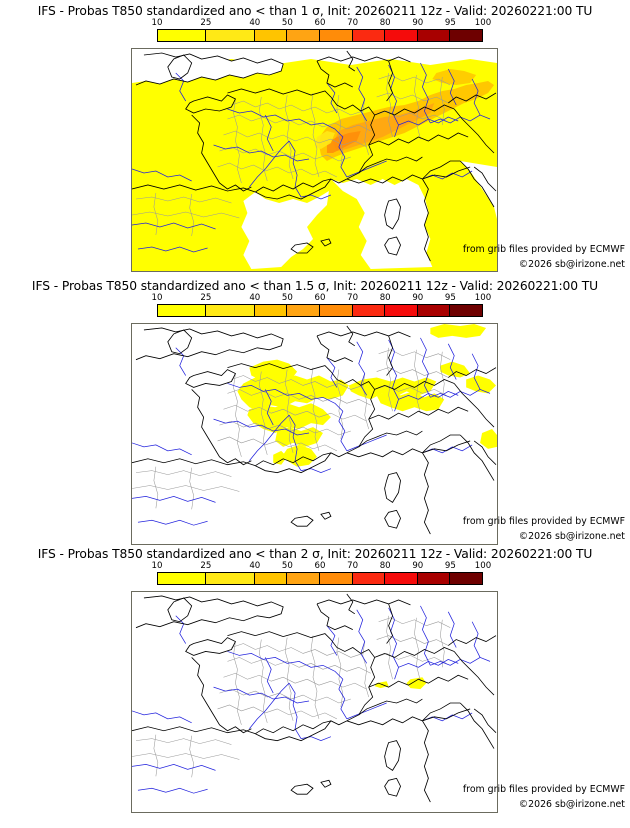  I want to click on colorbar-1_5sigma: 10 25 40 50 60 70 80 90 95 100, so click(322, 305).